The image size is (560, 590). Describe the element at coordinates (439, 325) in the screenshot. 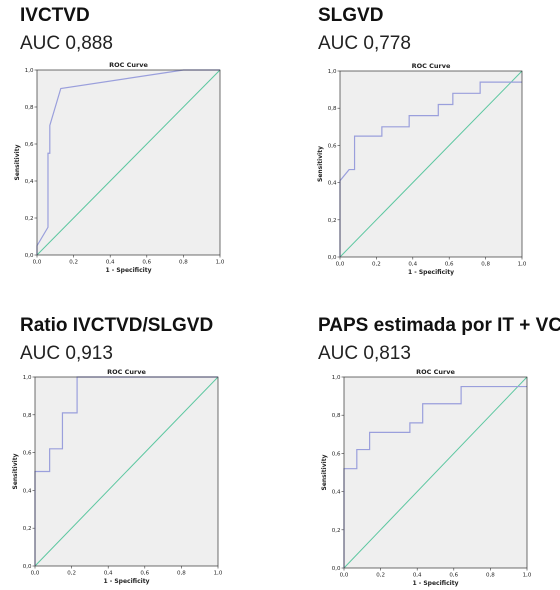

I see `panel-title: PAPS estimada por IT + VCI` at that location.